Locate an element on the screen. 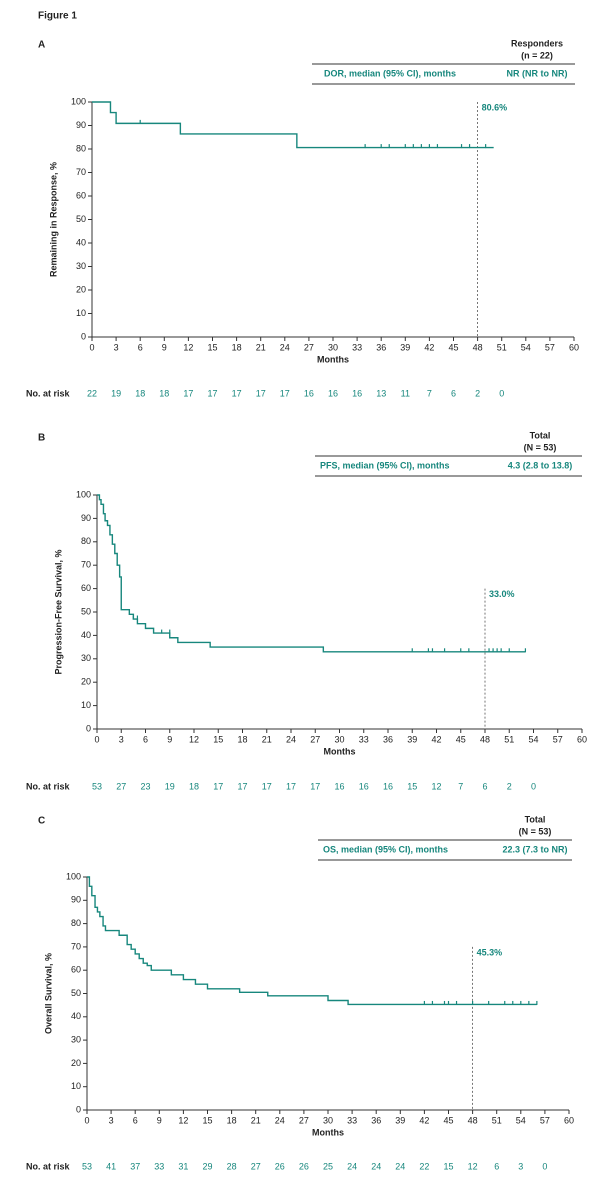  at-risk-value: 19 is located at coordinates (116, 393).